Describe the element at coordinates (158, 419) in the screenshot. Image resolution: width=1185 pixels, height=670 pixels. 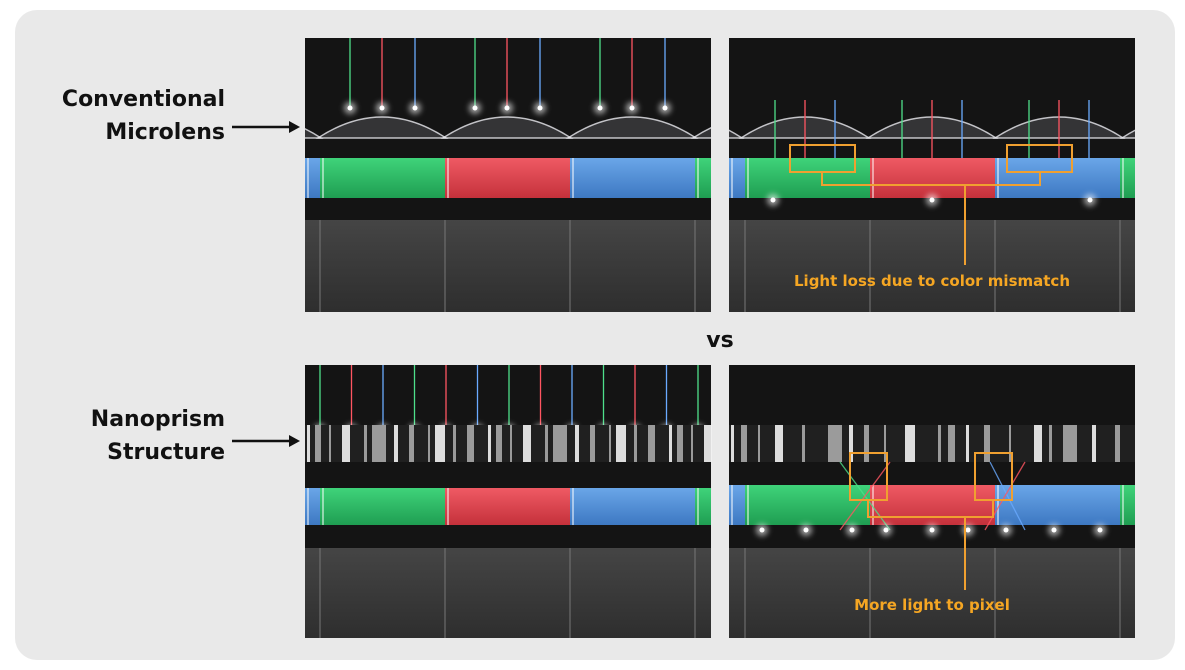
I see `label-line: Nanoprism` at that location.